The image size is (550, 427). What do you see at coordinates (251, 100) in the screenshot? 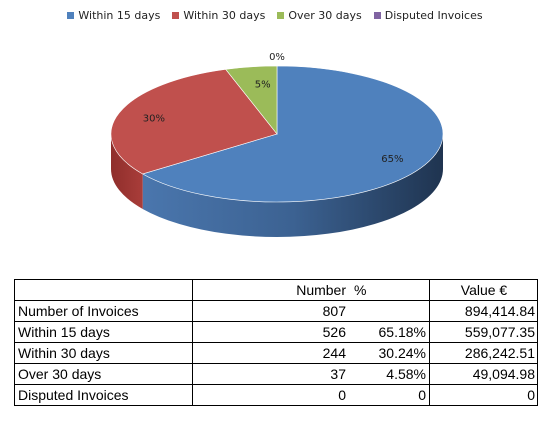
I see `pie-slice-over-30-days` at bounding box center [251, 100].